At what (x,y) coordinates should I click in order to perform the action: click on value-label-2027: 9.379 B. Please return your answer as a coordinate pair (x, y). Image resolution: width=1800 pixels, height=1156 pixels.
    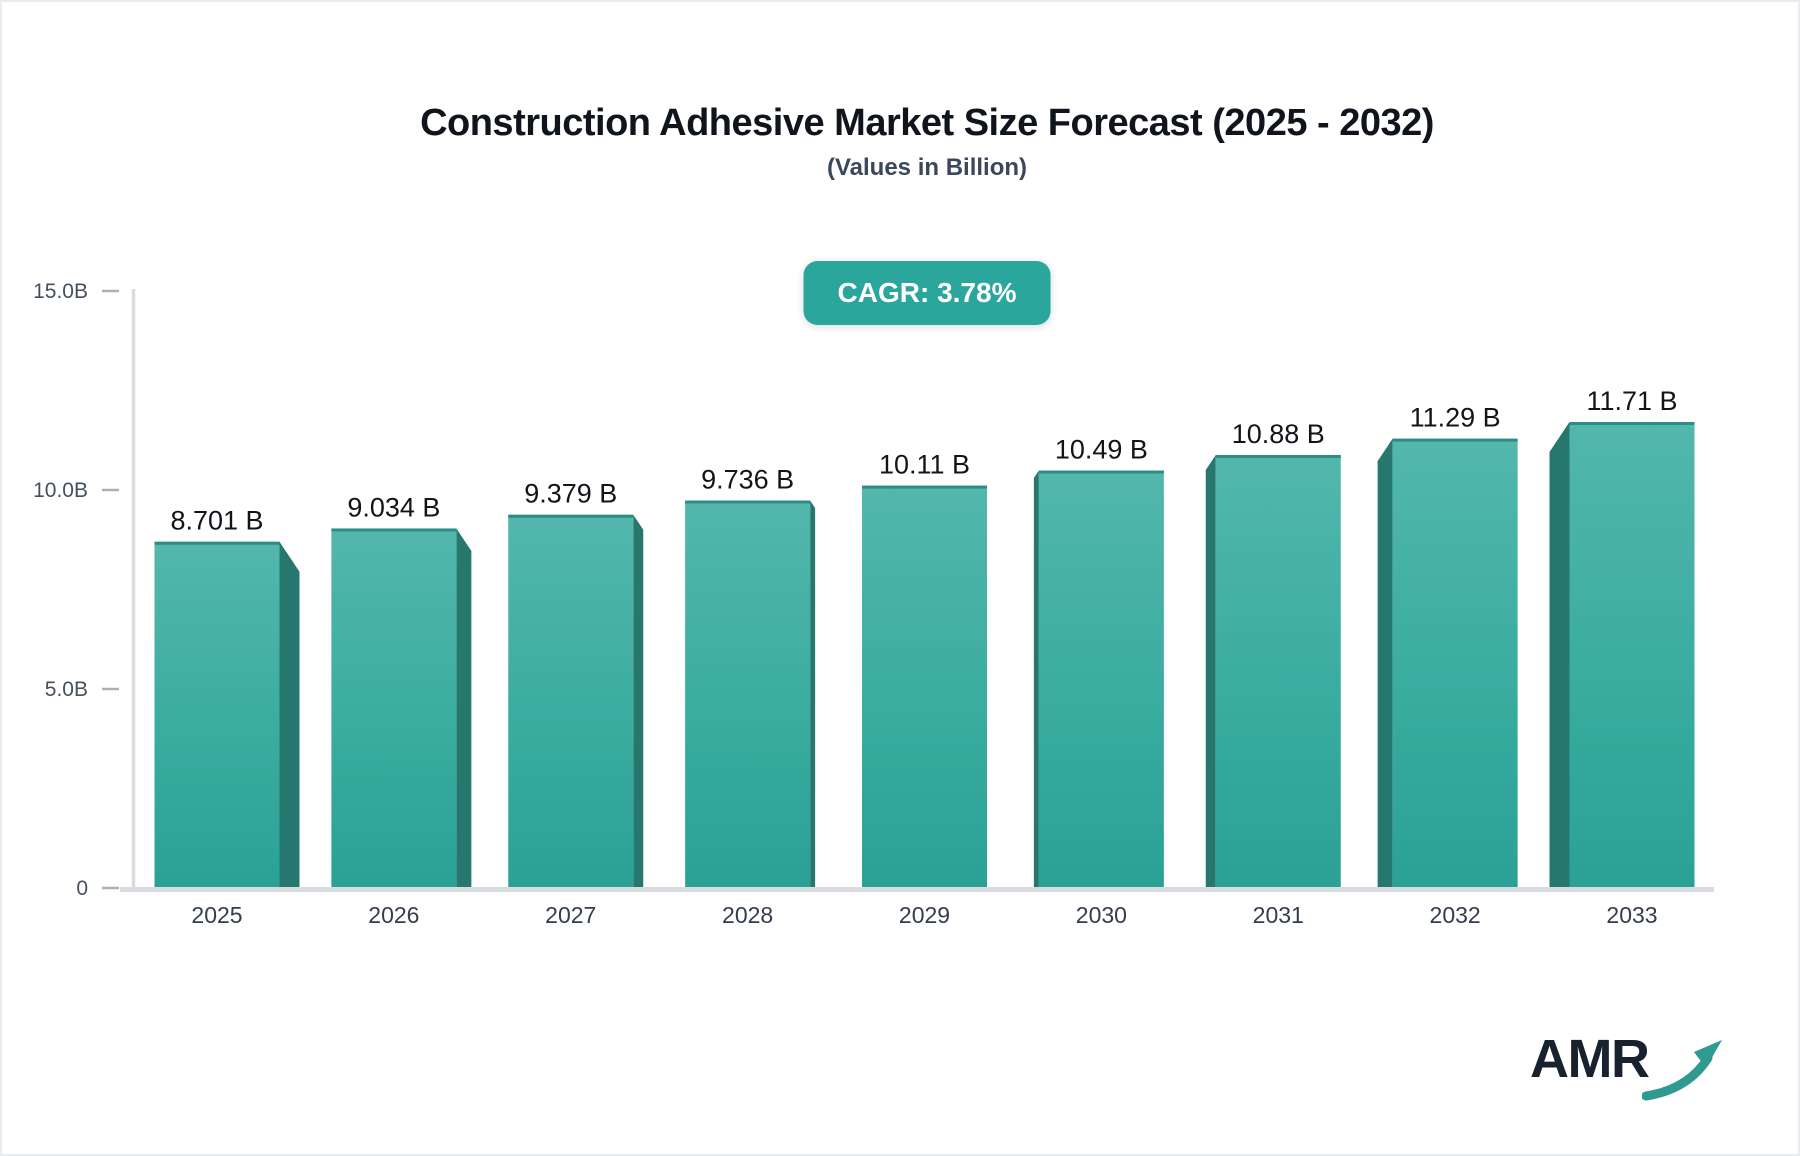
    Looking at the image, I should click on (570, 494).